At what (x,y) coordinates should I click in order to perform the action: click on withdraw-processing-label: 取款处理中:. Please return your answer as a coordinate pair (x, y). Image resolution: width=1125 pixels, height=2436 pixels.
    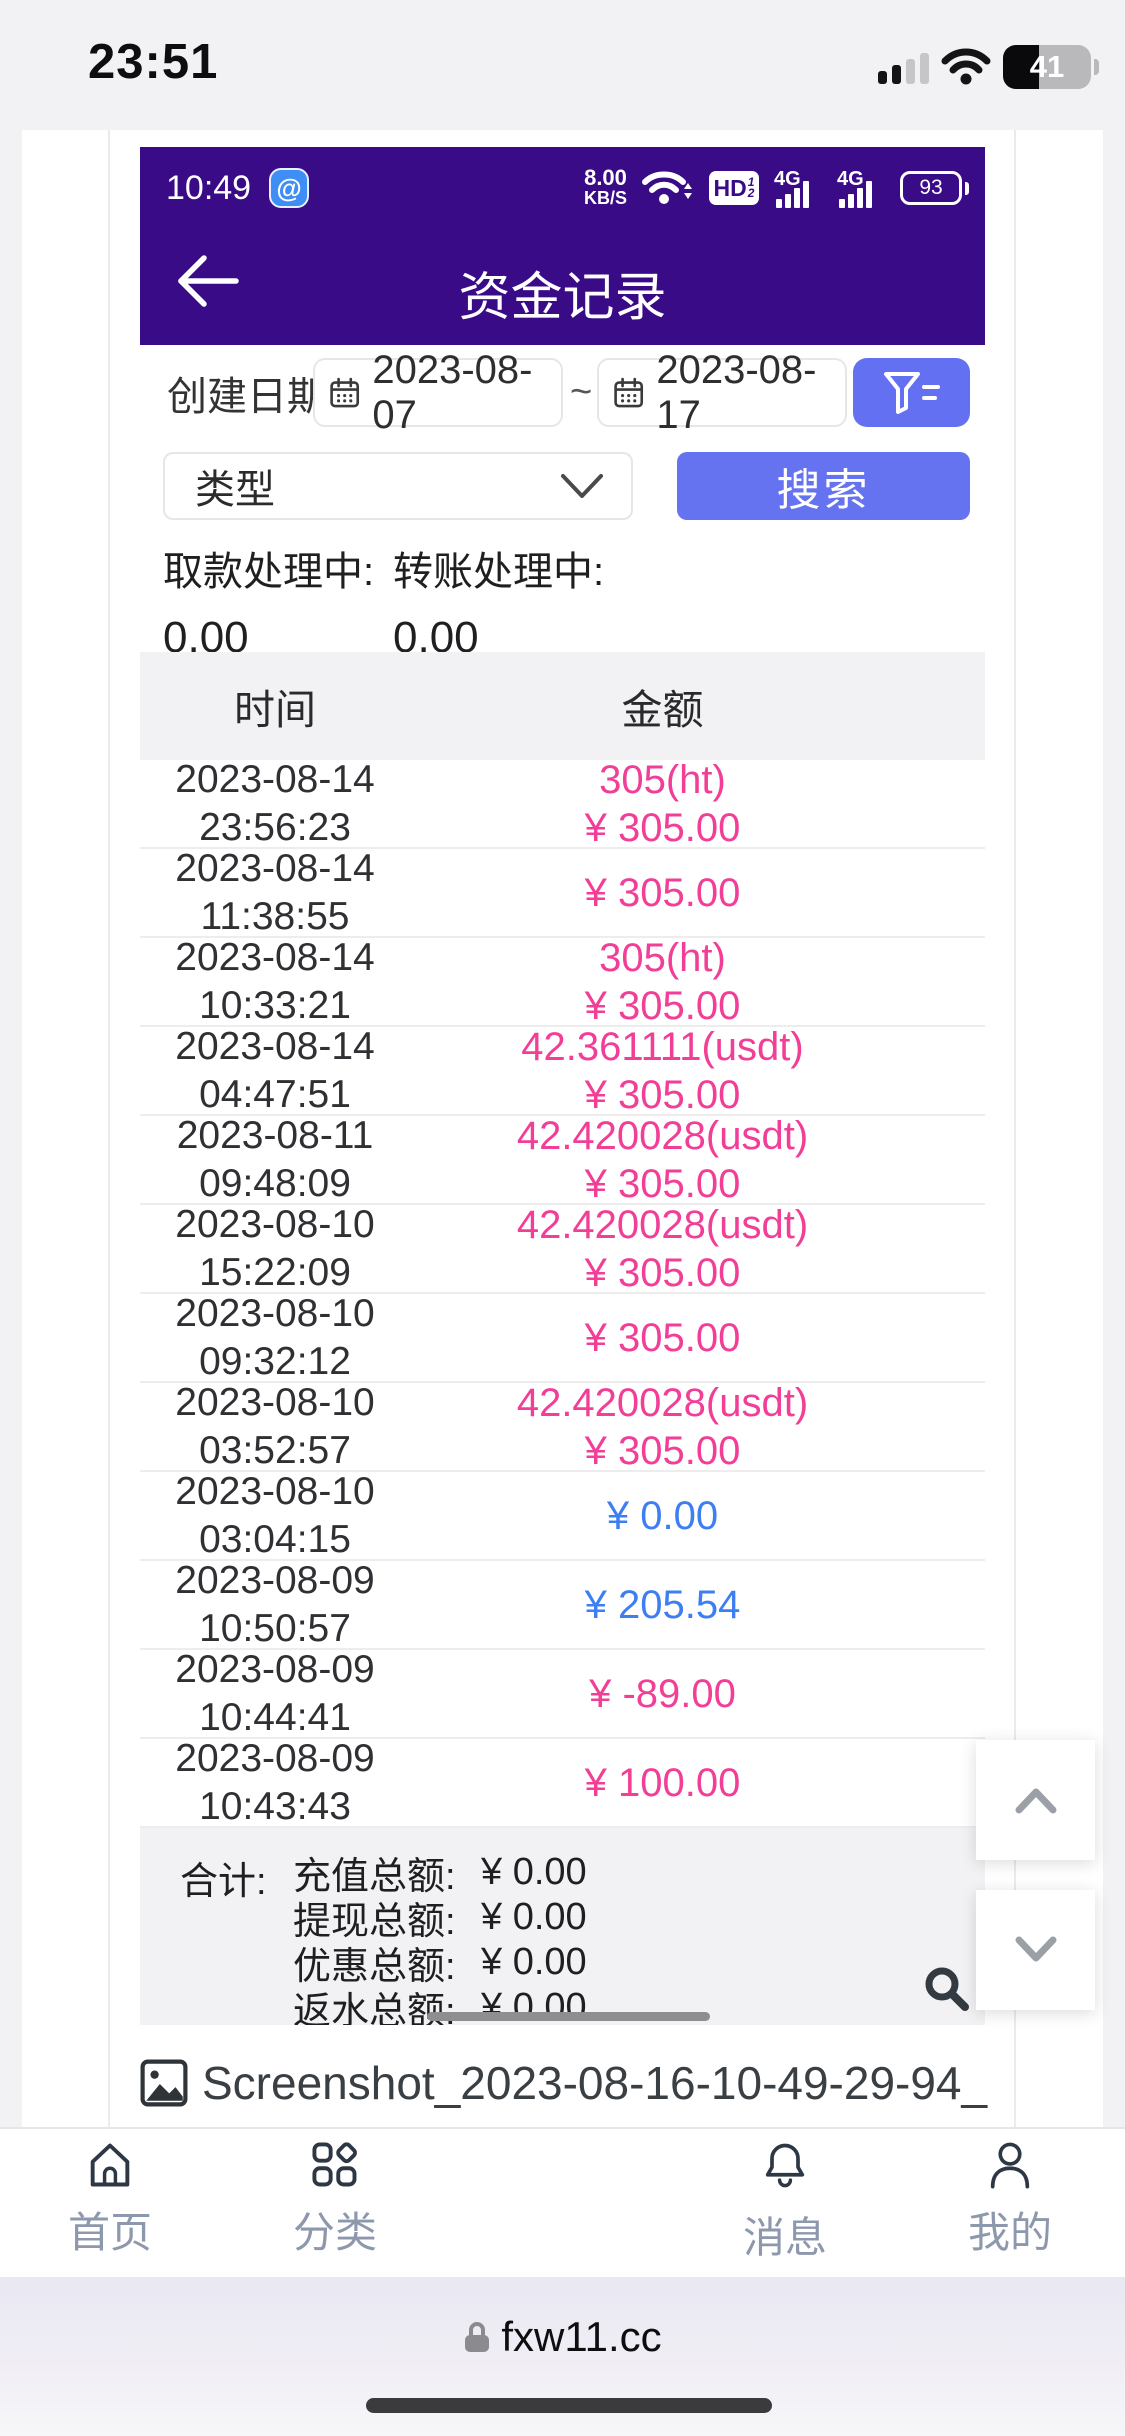
    Looking at the image, I should click on (269, 572).